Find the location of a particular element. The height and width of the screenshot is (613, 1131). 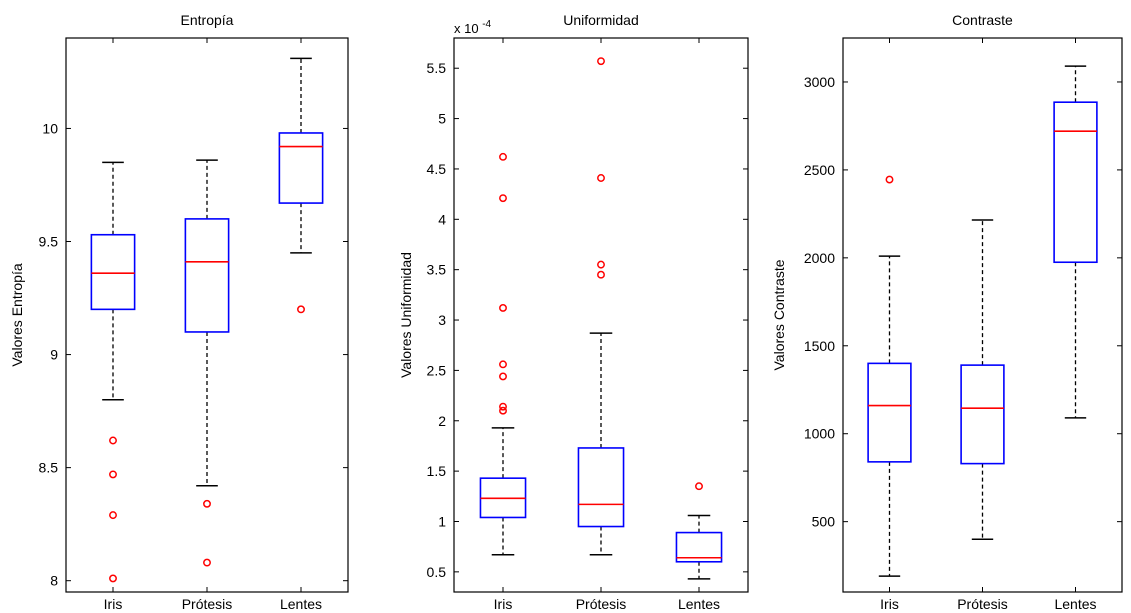

y-tick-label: 1500 is located at coordinates (819, 346).